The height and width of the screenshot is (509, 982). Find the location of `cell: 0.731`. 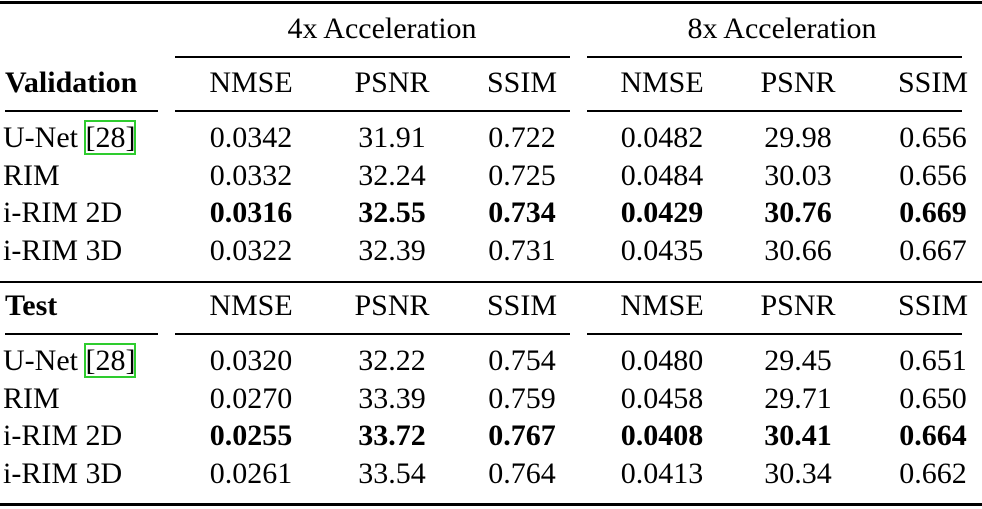

cell: 0.731 is located at coordinates (522, 251).